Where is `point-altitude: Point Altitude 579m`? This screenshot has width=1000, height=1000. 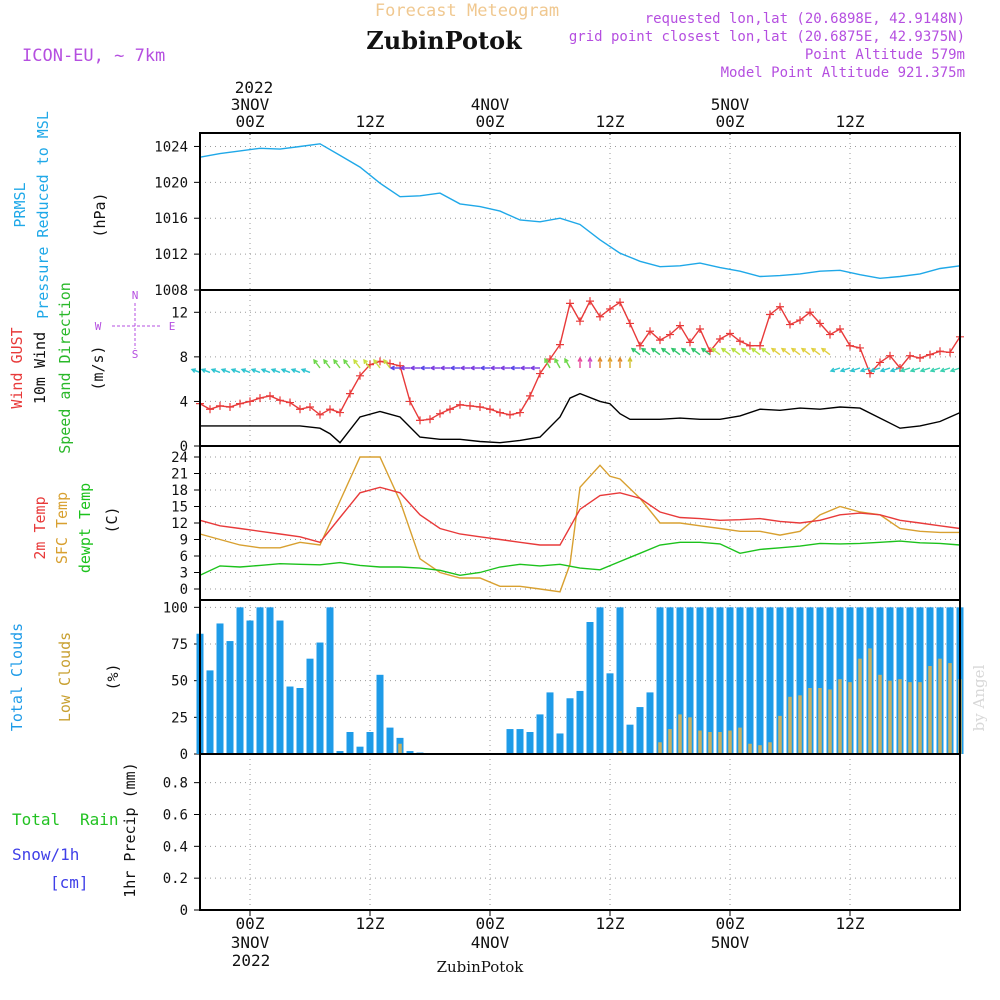
point-altitude: Point Altitude 579m is located at coordinates (885, 55).